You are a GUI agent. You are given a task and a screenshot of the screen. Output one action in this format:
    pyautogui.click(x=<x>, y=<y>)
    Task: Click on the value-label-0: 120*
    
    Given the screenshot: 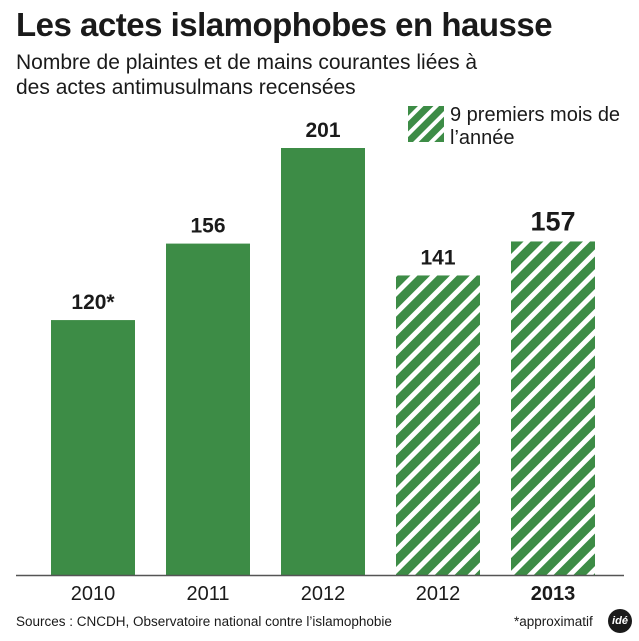 What is the action you would take?
    pyautogui.click(x=93, y=302)
    